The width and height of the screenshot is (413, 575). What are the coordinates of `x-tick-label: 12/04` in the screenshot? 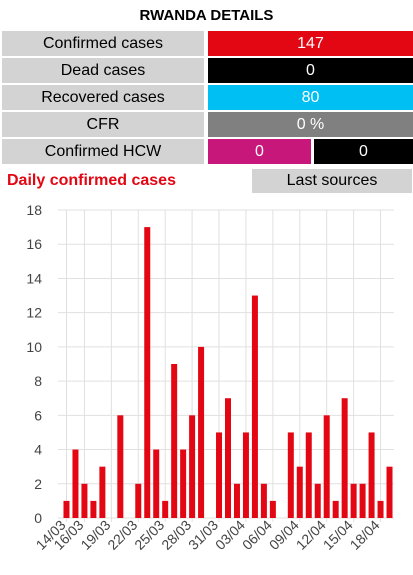 It's located at (311, 535).